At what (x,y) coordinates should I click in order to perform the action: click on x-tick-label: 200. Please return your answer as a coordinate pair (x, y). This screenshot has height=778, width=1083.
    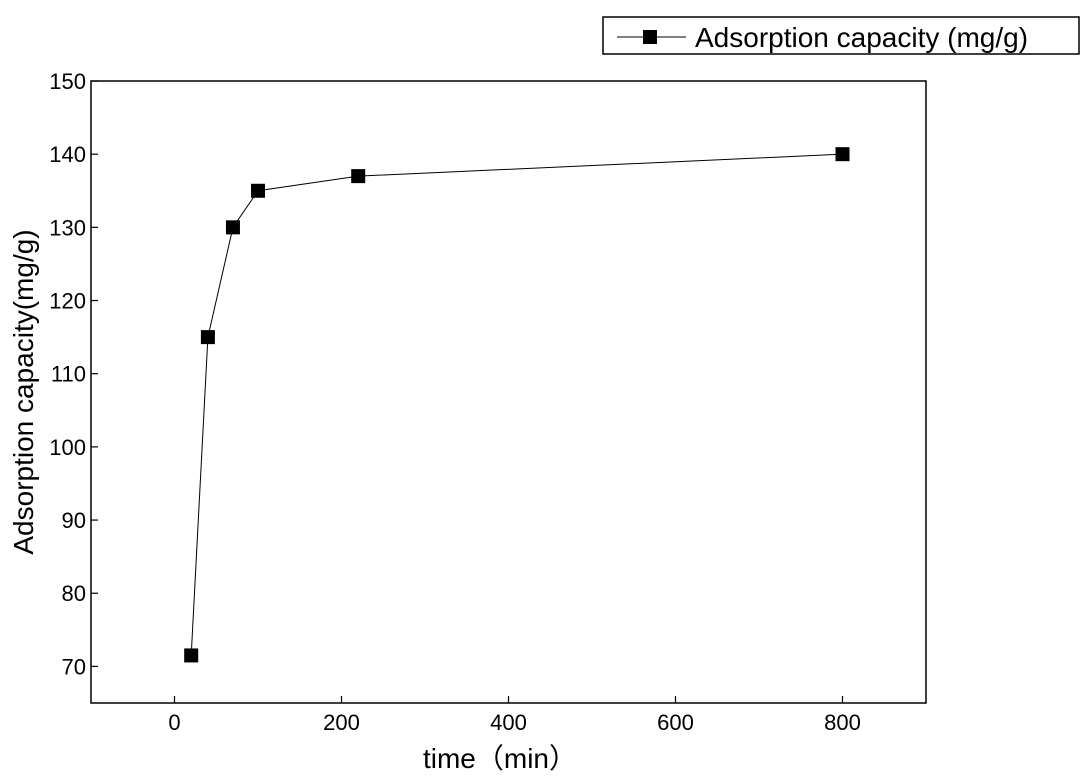
    Looking at the image, I should click on (341, 722).